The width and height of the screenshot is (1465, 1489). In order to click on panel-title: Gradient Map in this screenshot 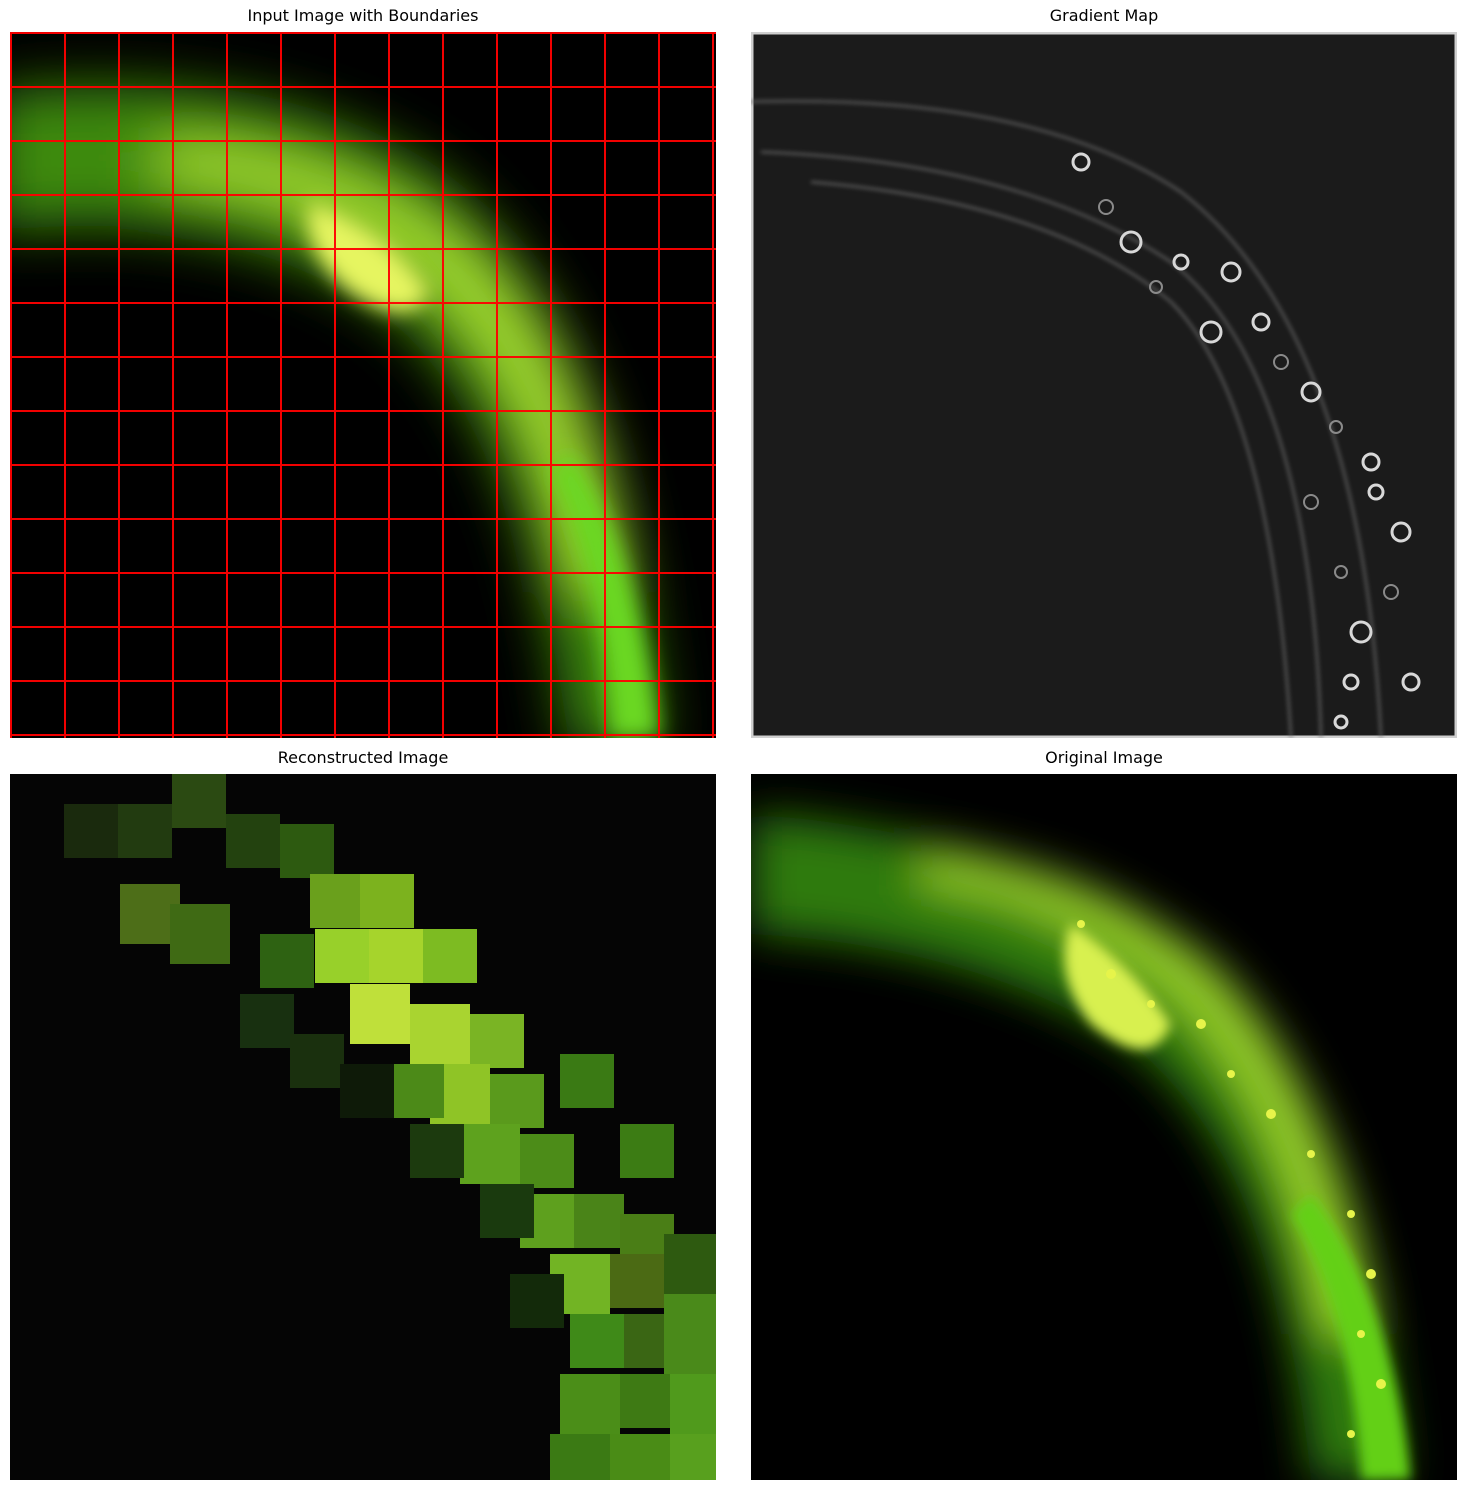, I will do `click(1104, 15)`.